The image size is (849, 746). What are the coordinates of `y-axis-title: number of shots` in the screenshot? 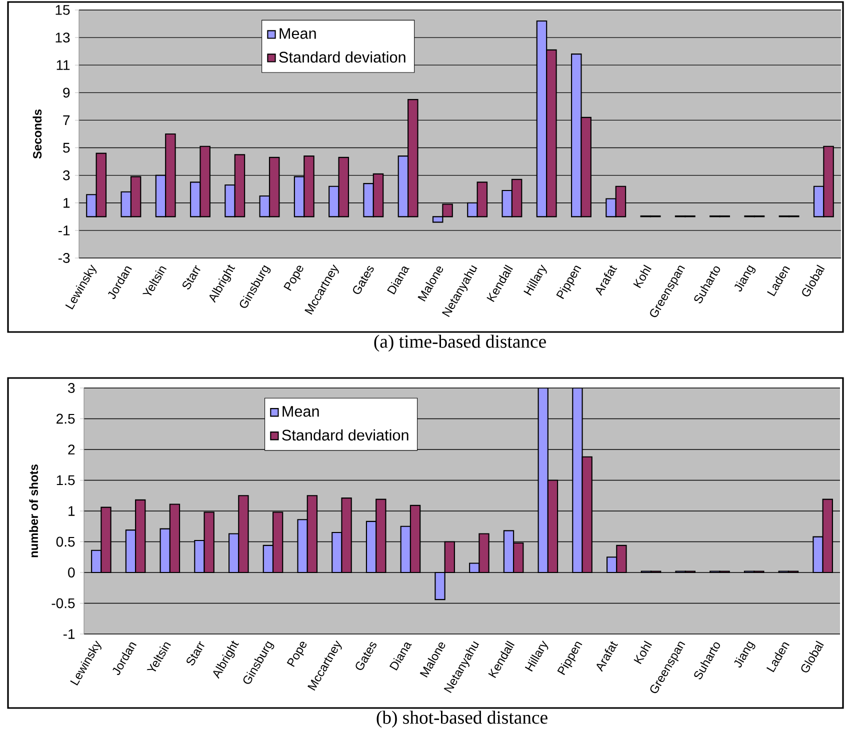 It's located at (33, 511).